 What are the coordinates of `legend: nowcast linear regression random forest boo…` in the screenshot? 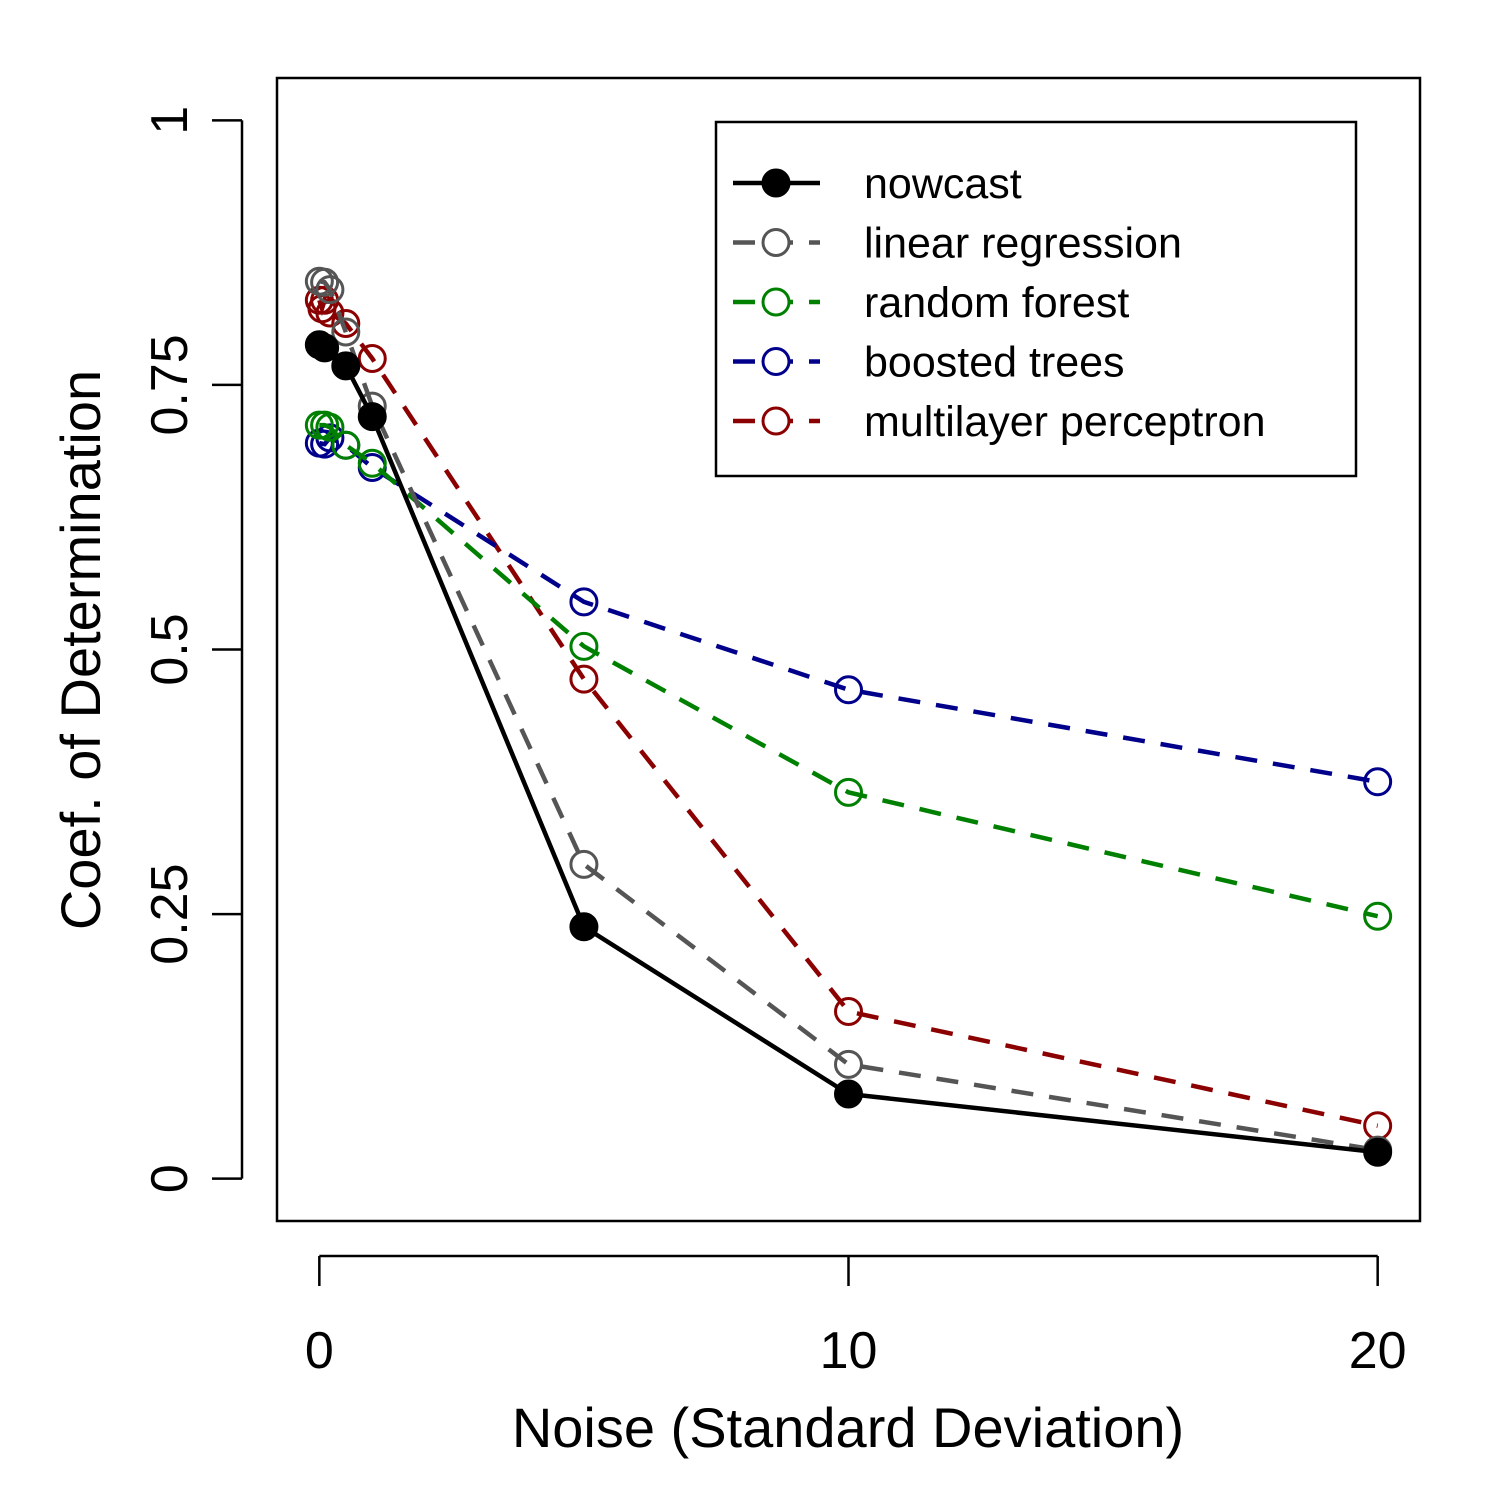 It's located at (1036, 299).